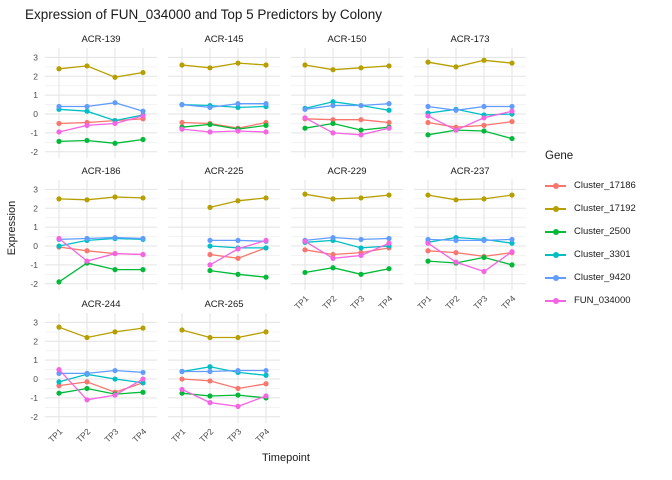 This screenshot has width=672, height=480. Describe the element at coordinates (602, 277) in the screenshot. I see `legend-label: Cluster_9420` at that location.